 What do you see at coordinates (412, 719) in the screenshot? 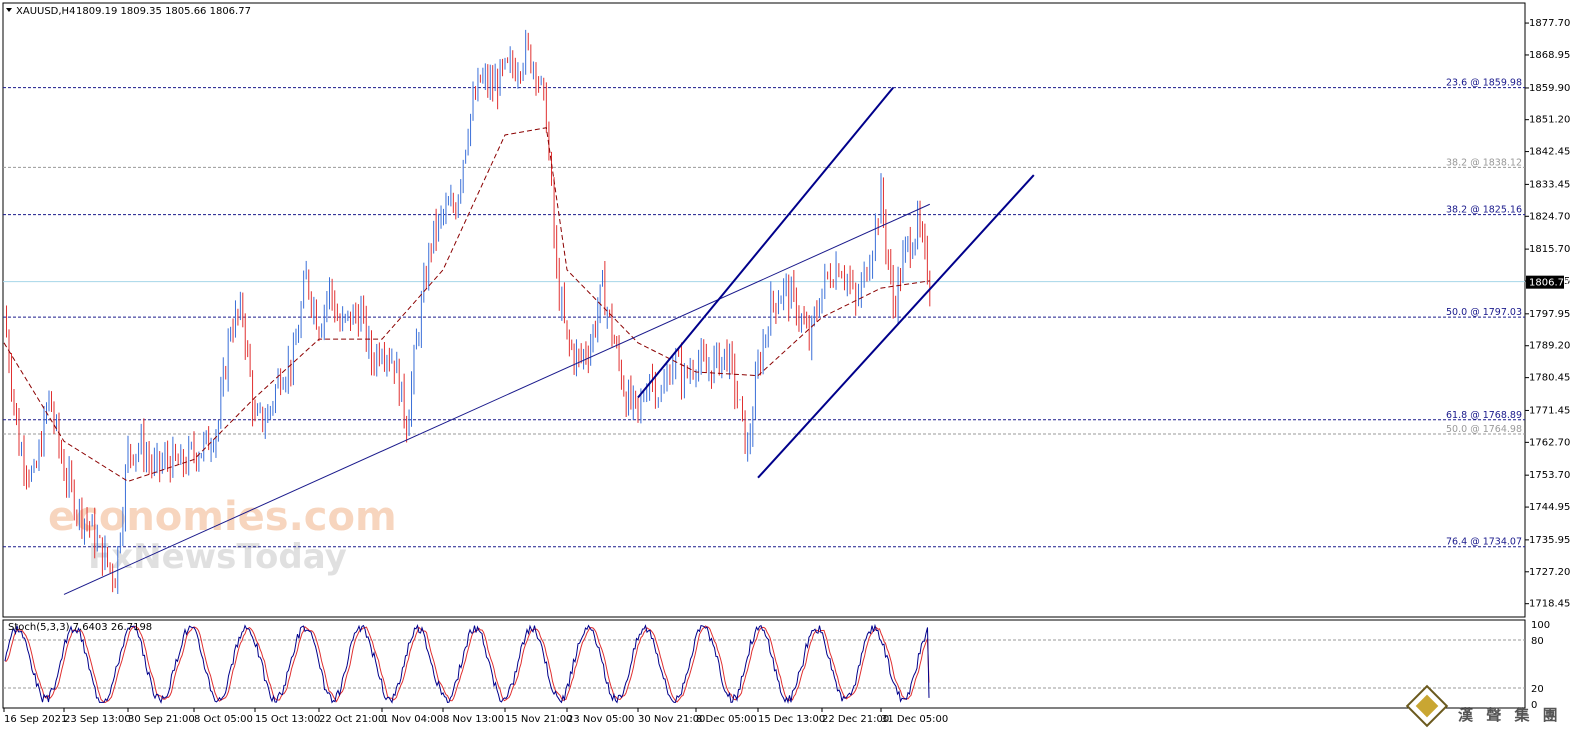
I see `time-tick-label: 1 Nov 04:00` at bounding box center [412, 719].